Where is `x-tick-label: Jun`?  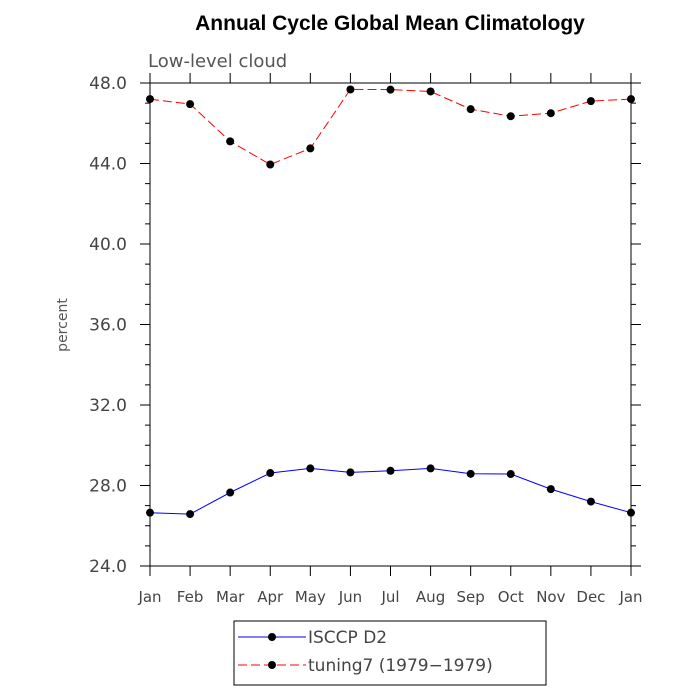
x-tick-label: Jun is located at coordinates (350, 597).